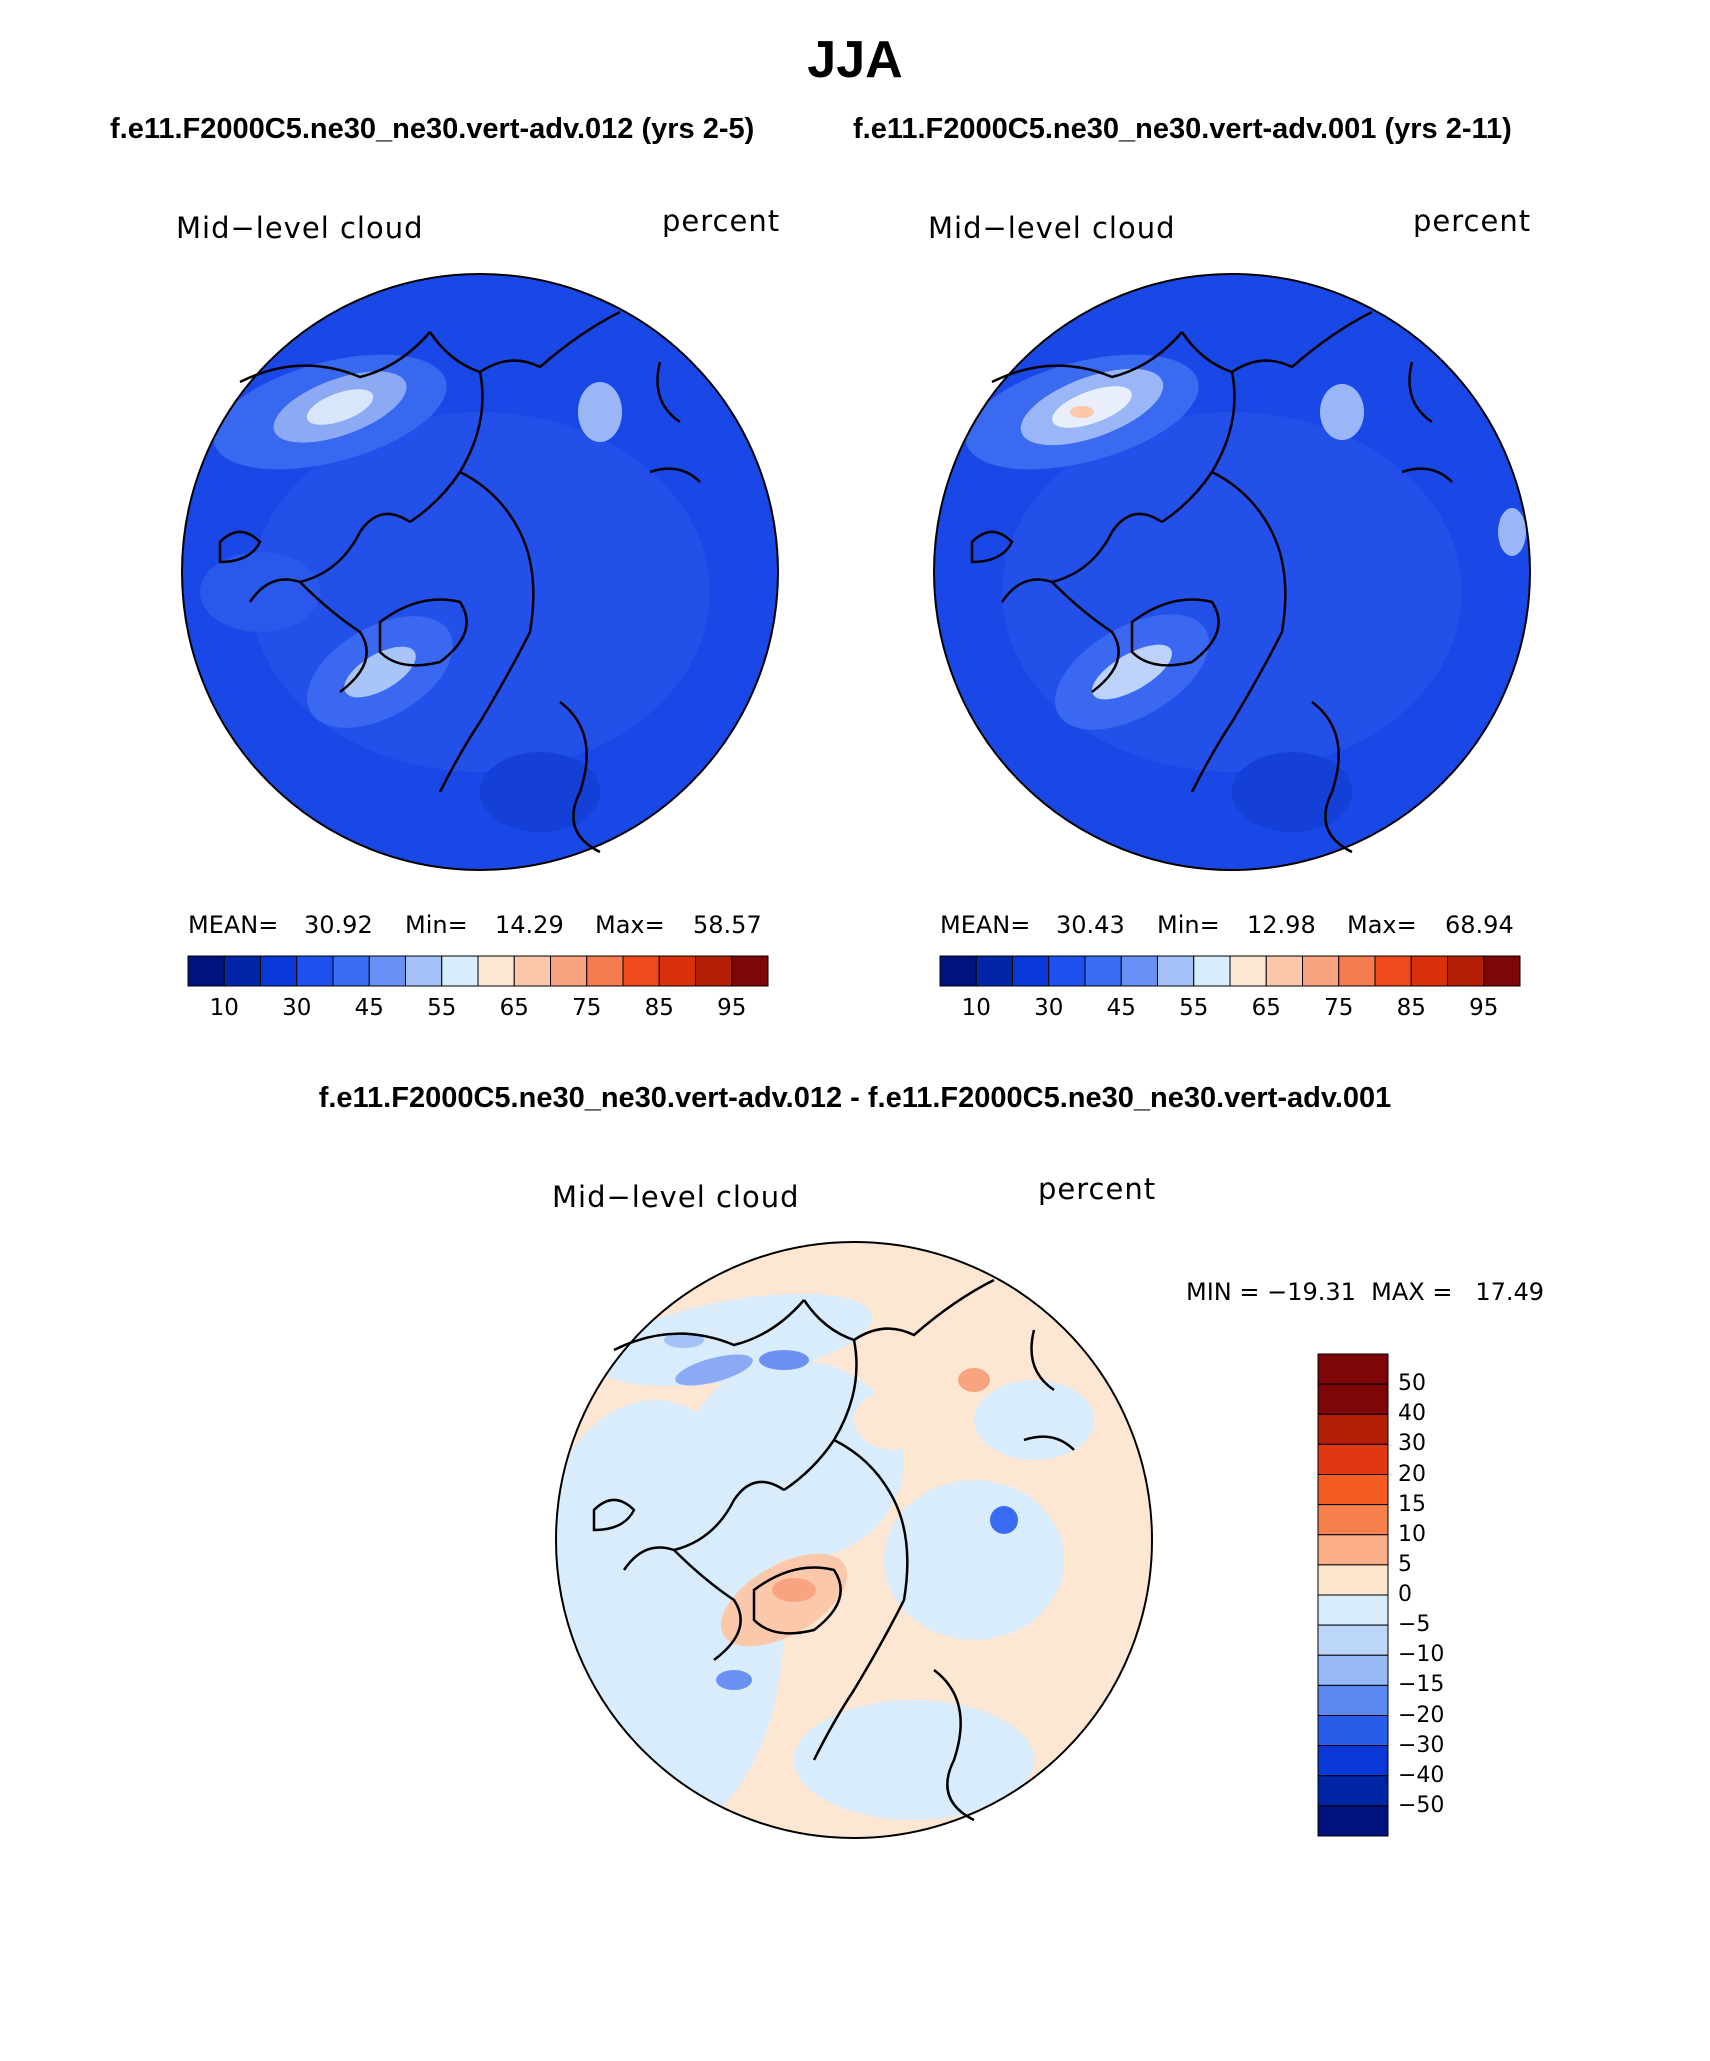 The width and height of the screenshot is (1710, 2061). I want to click on panel-b-mean-label: MEAN=, so click(985, 925).